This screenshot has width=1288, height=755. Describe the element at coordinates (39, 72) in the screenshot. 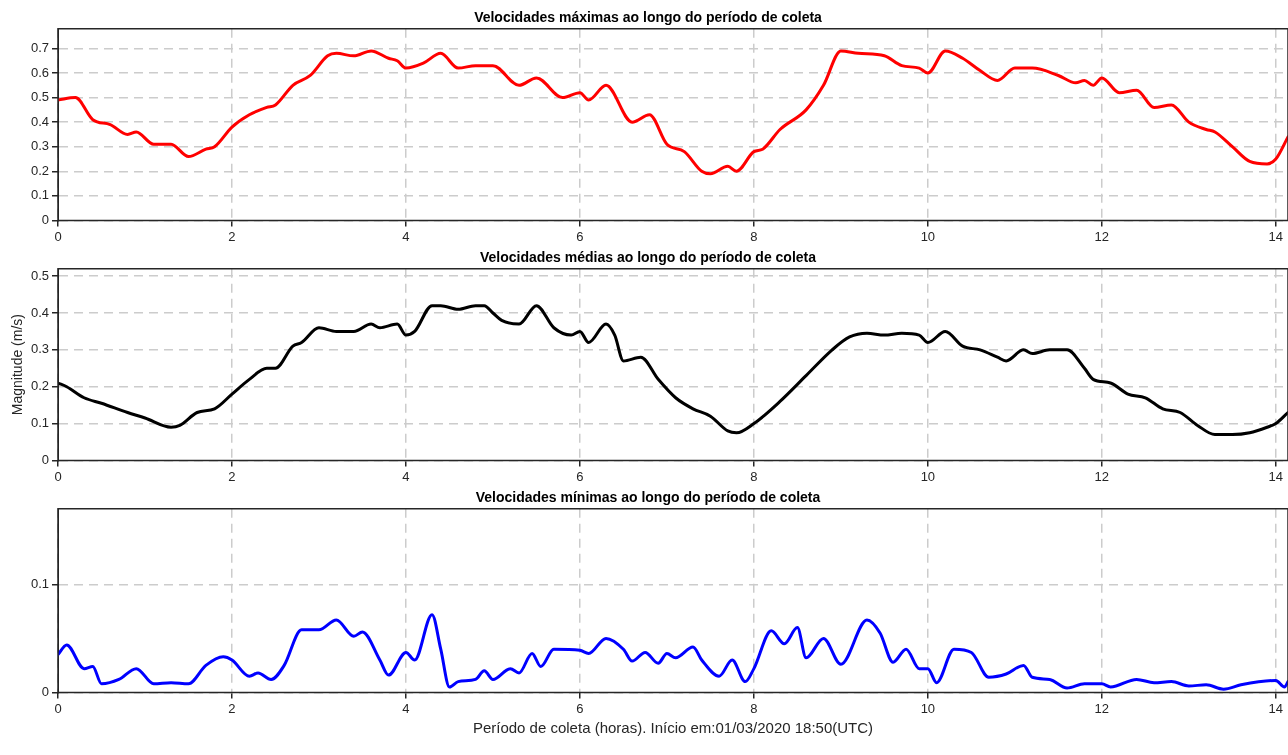

I see `y-tick-label: 0.6` at that location.